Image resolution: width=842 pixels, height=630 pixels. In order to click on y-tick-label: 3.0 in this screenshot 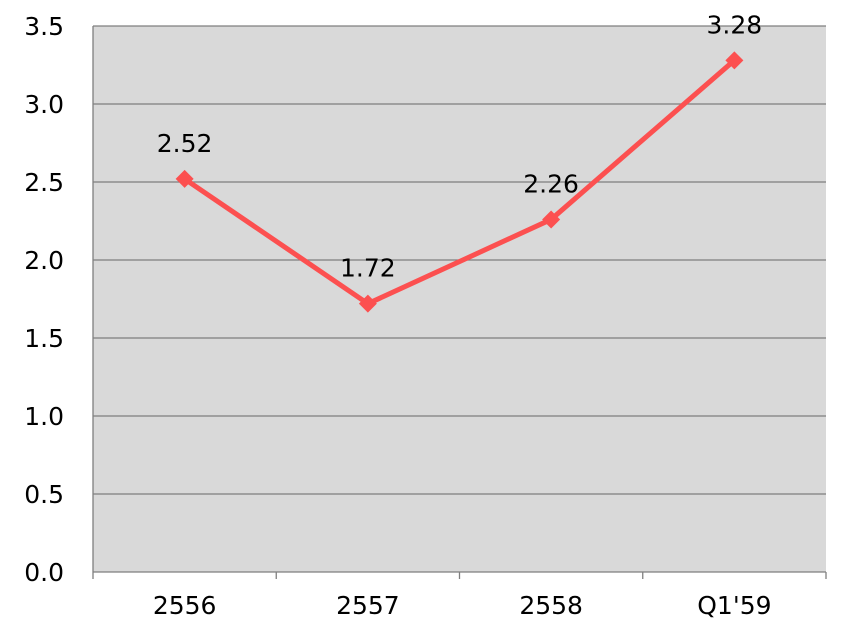, I will do `click(44, 104)`.